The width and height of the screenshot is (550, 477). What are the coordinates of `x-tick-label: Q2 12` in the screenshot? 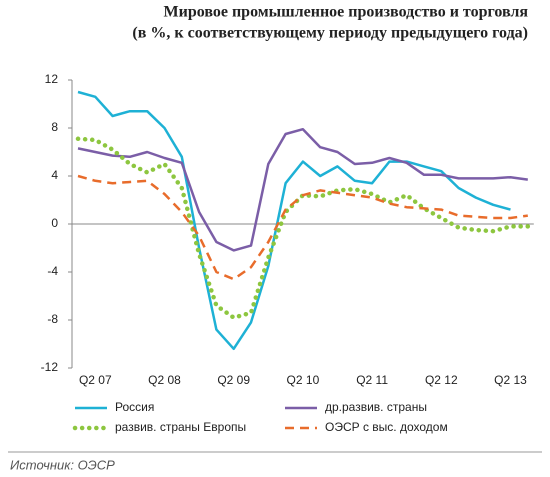 It's located at (441, 380).